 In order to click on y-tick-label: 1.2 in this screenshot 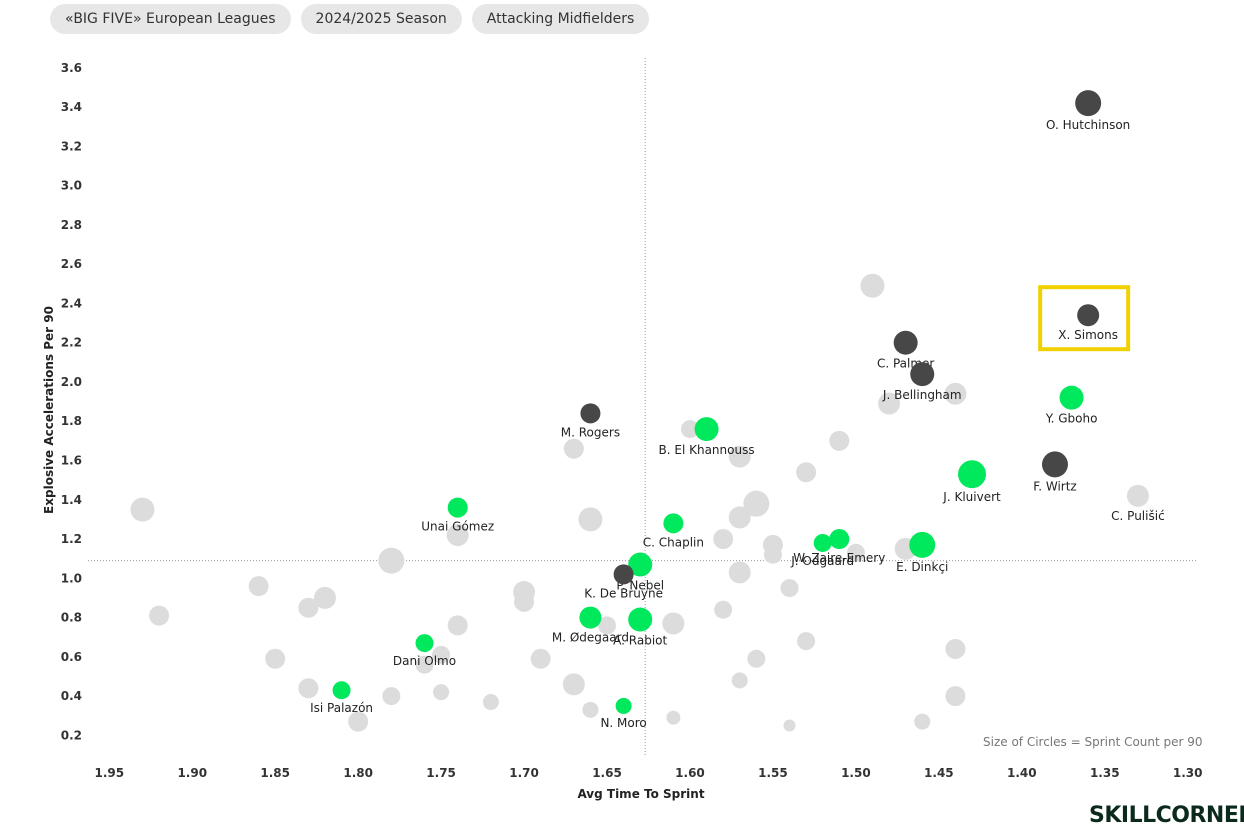, I will do `click(71, 539)`.